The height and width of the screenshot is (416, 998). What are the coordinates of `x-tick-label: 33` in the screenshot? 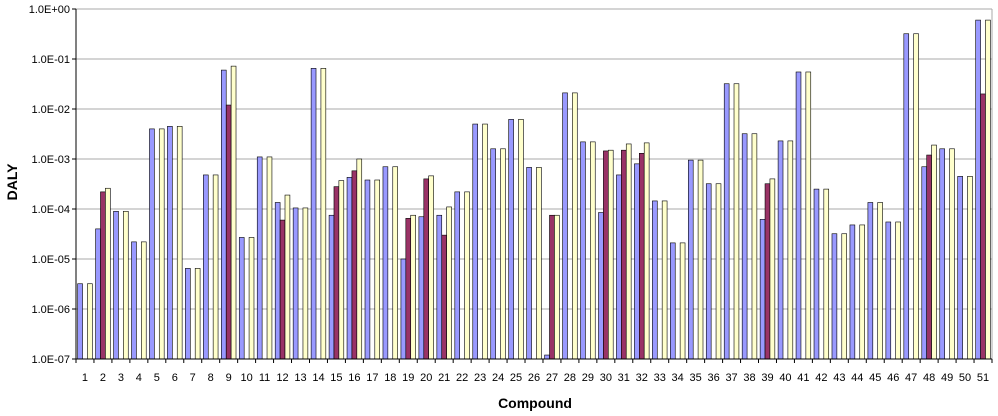 It's located at (660, 378).